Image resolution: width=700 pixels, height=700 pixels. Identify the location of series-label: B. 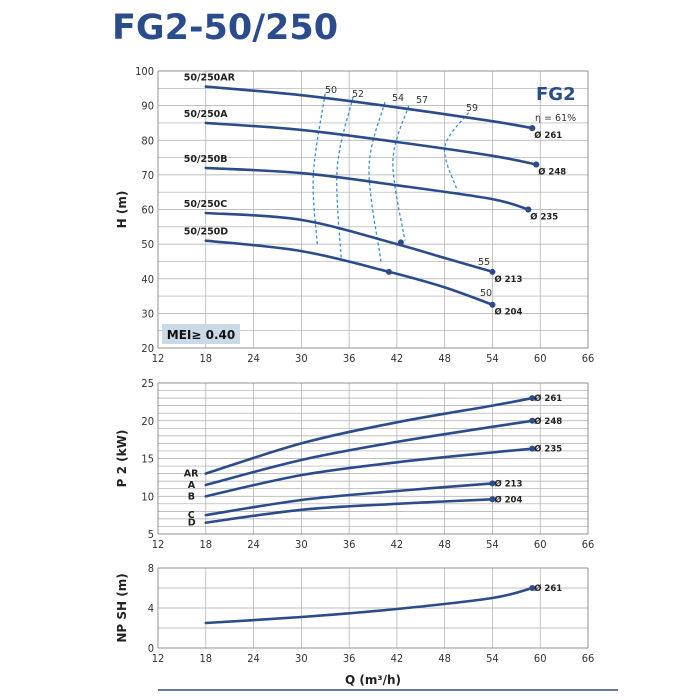
(191, 496).